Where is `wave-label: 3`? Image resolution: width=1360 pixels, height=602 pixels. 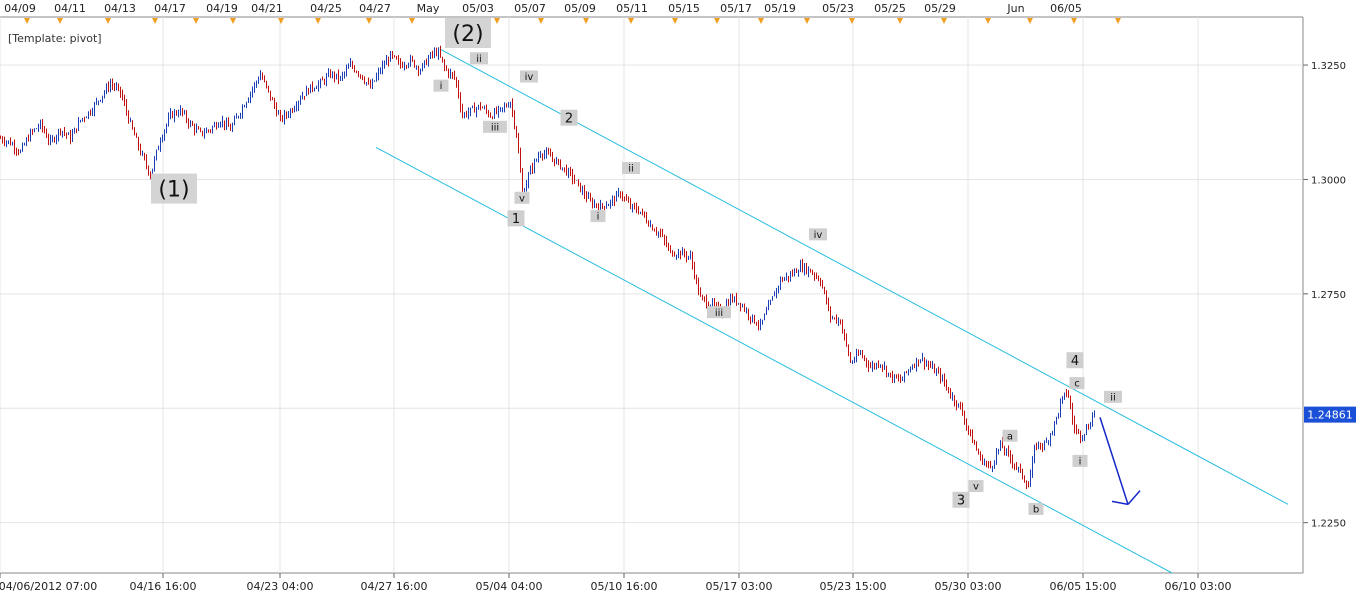
wave-label: 3 is located at coordinates (961, 500).